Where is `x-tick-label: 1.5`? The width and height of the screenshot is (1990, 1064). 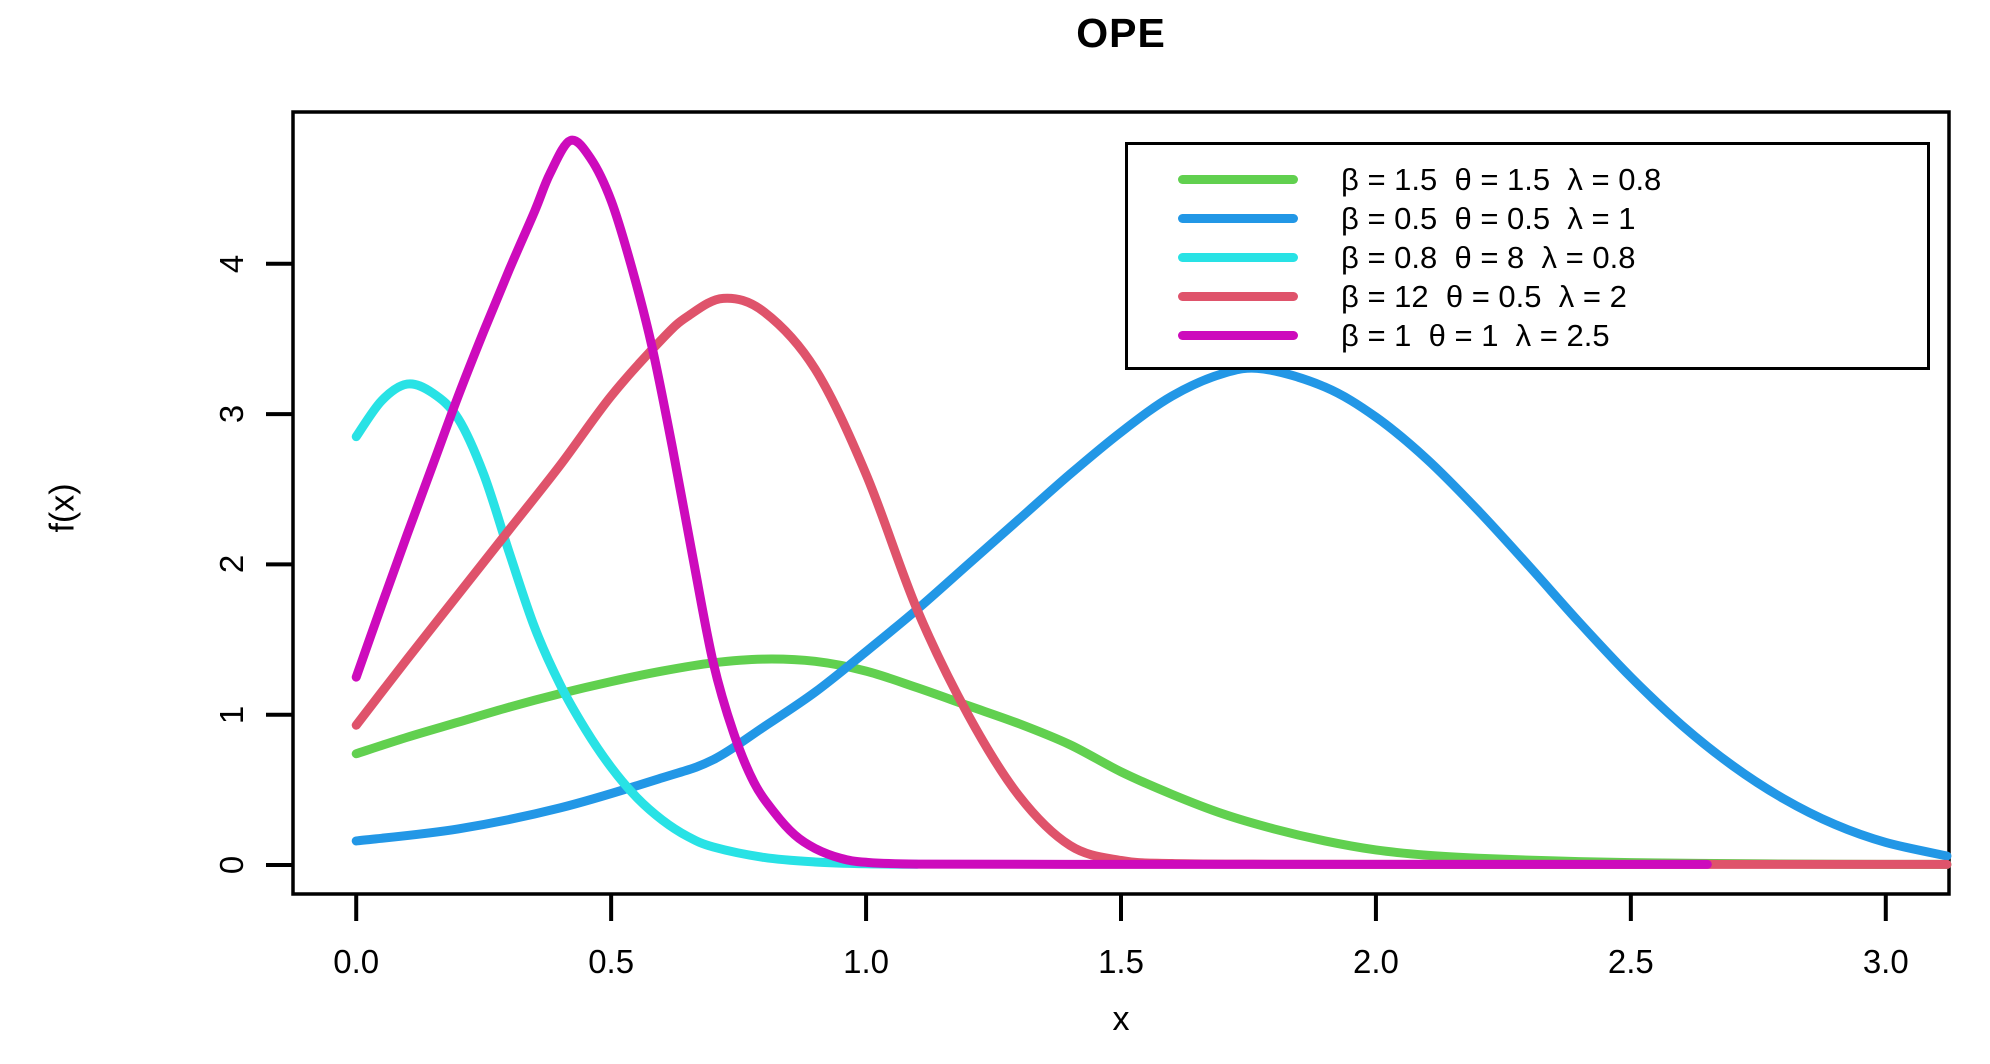
x-tick-label: 1.5 is located at coordinates (1121, 961).